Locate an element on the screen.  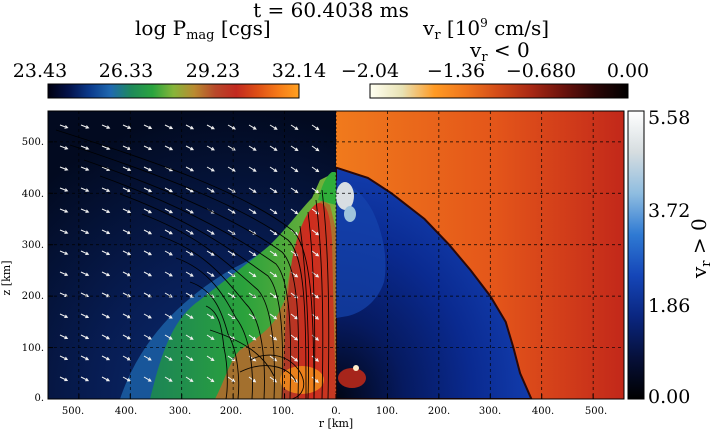
right-quantity-sub: r is located at coordinates (437, 35).